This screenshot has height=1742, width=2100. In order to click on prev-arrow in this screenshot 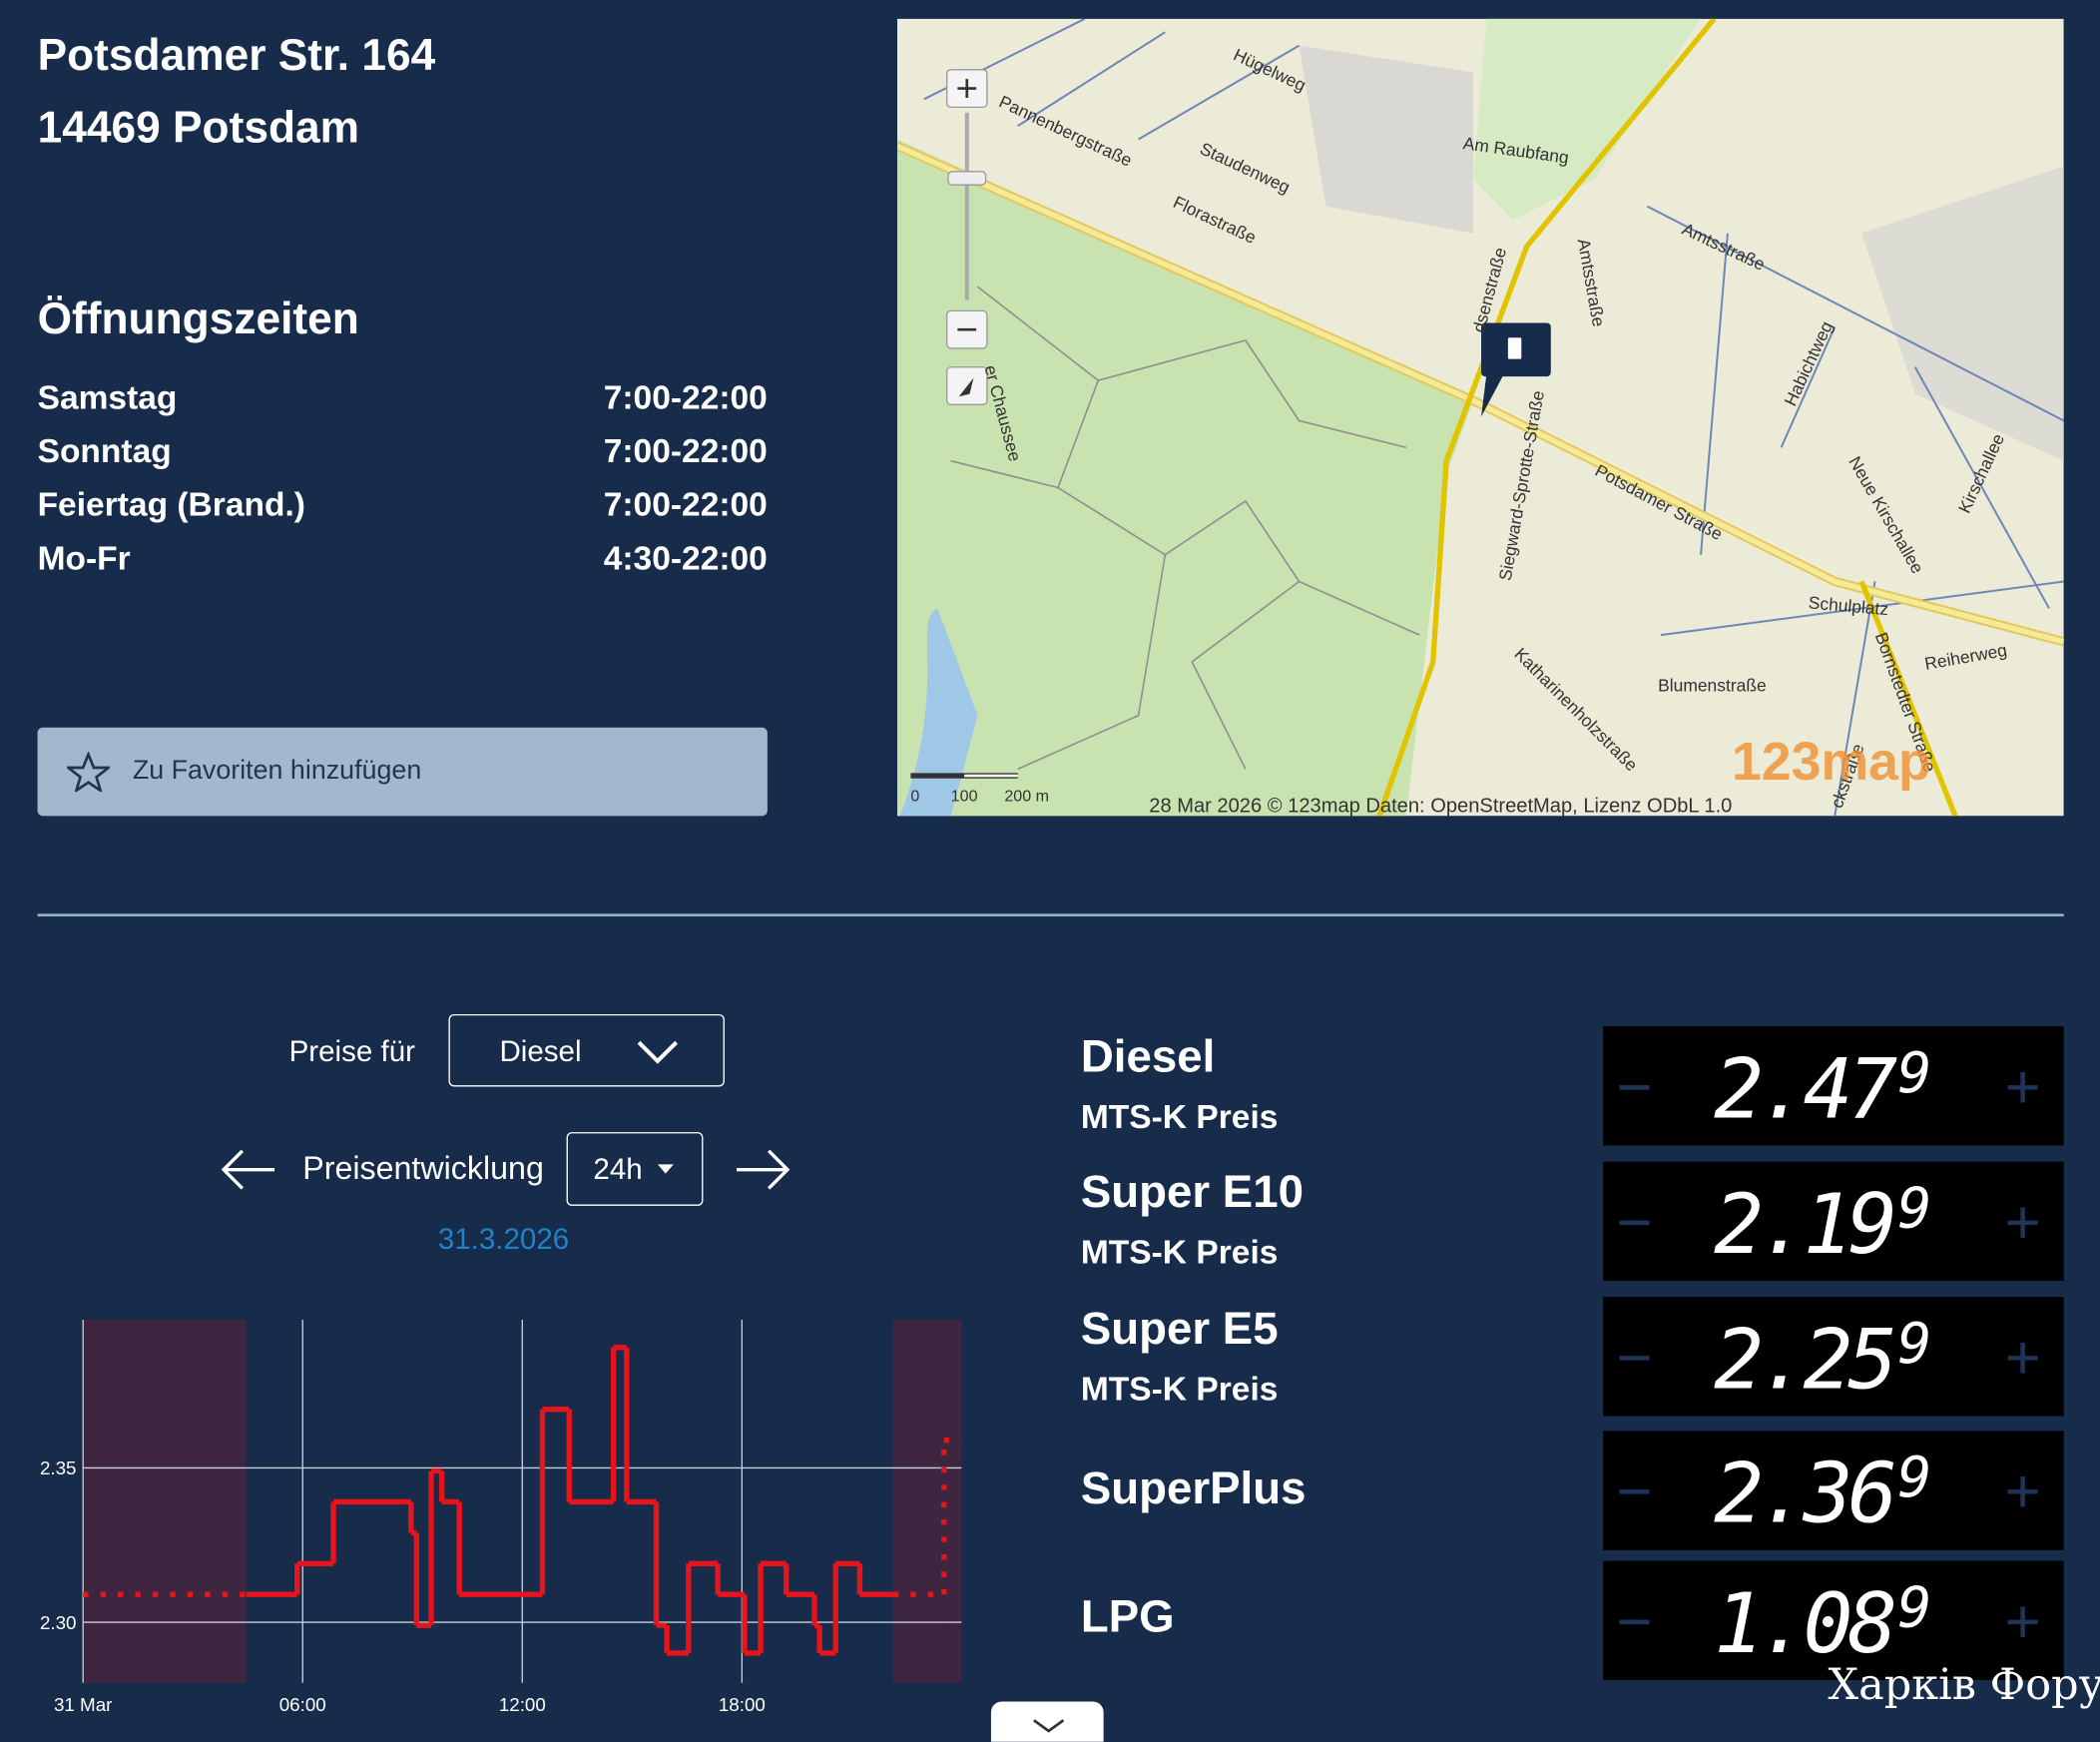, I will do `click(249, 1170)`.